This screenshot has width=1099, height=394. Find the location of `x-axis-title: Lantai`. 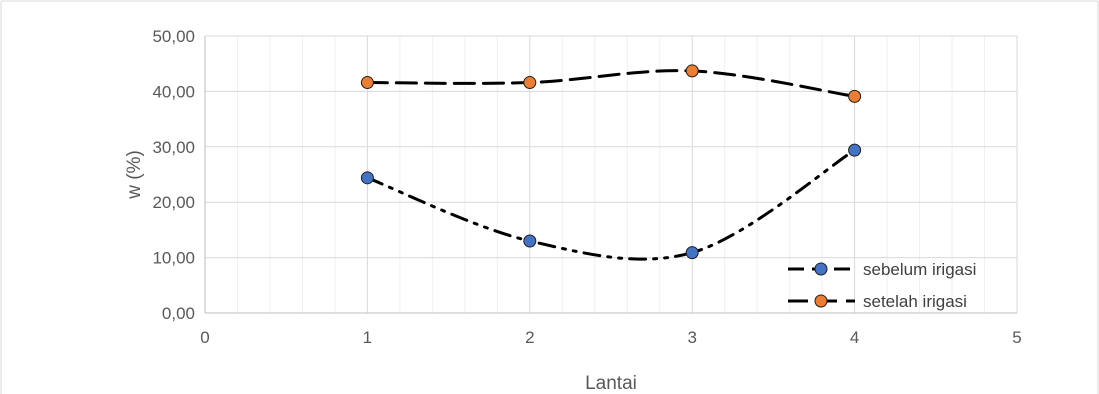

x-axis-title: Lantai is located at coordinates (611, 383).